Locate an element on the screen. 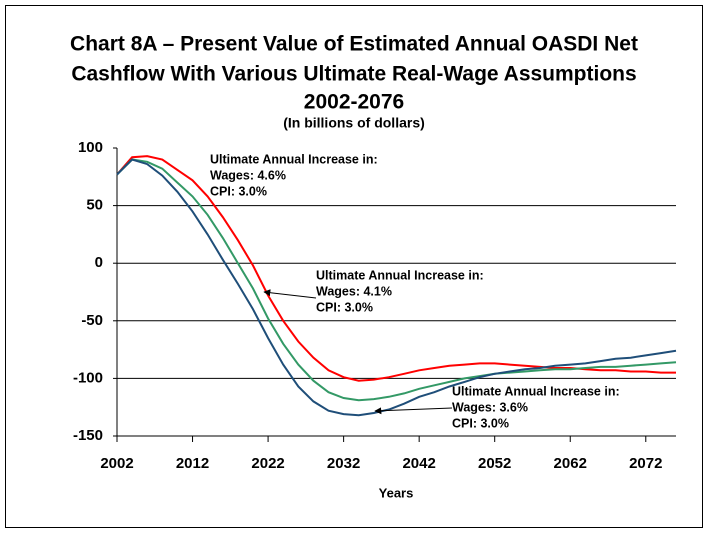  y-tick-label: 0 is located at coordinates (99, 262).